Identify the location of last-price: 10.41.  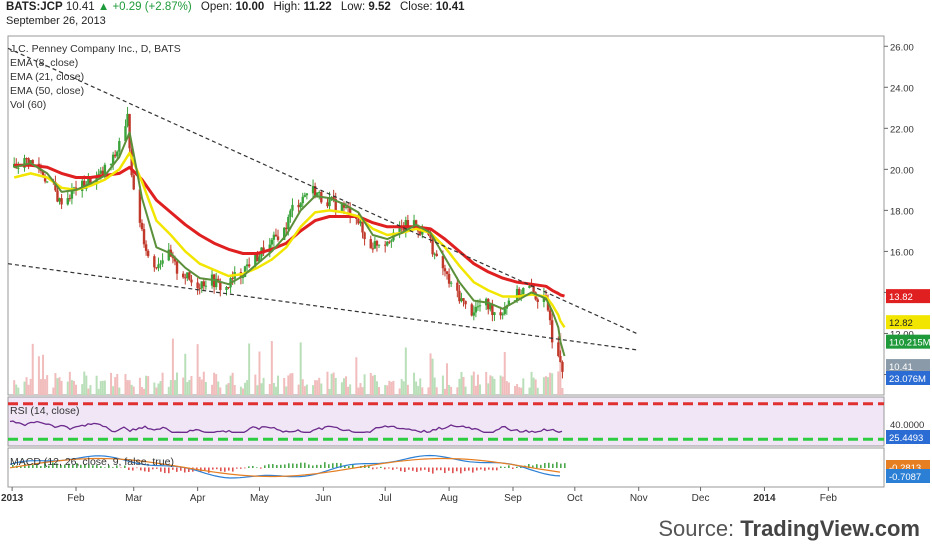
(80, 7).